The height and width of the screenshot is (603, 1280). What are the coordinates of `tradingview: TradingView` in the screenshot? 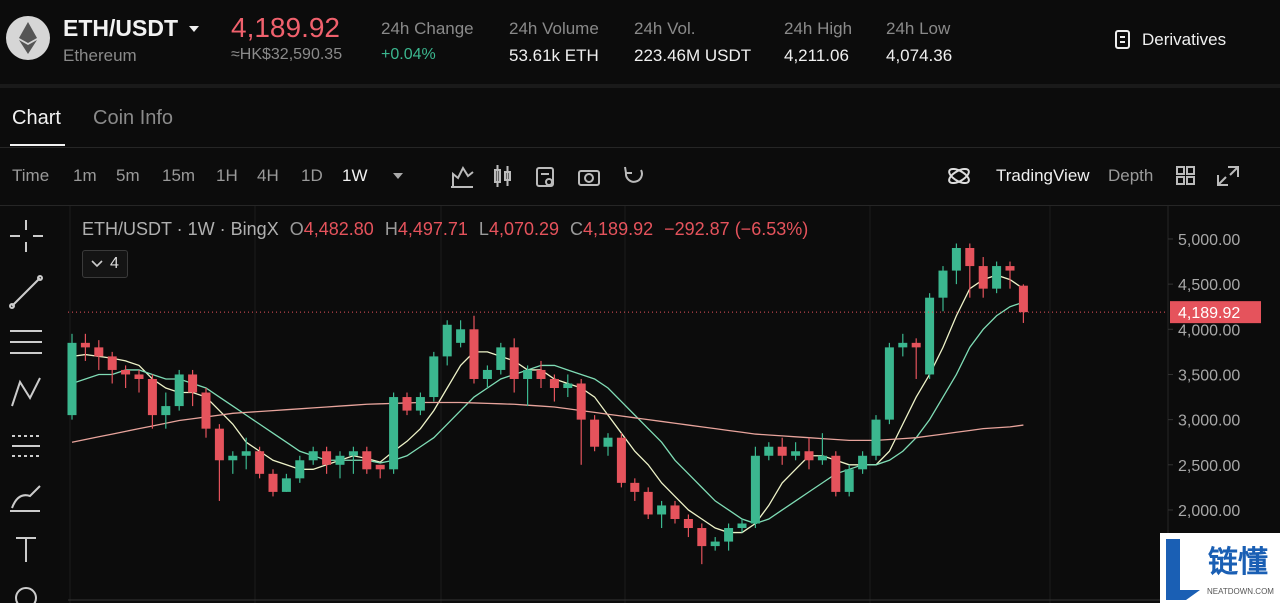 It's located at (1043, 175).